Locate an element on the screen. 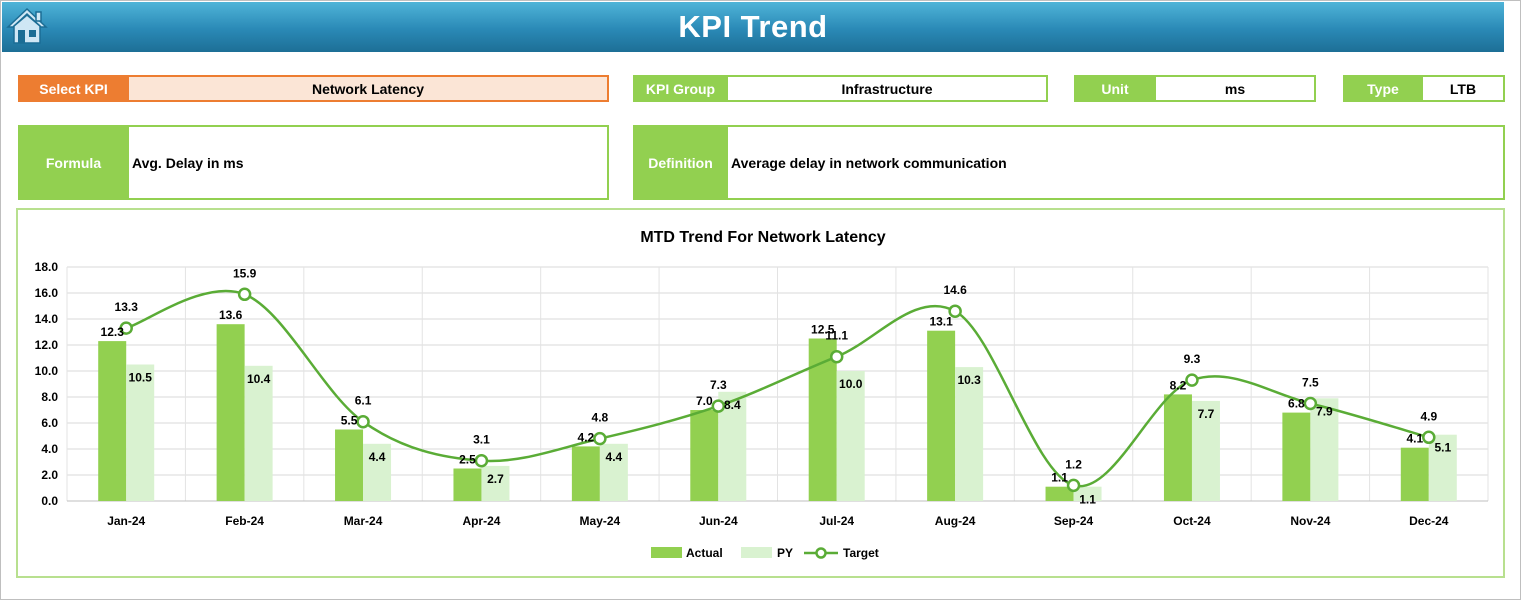 This screenshot has height=600, width=1521. py-data-label: 10.4 is located at coordinates (259, 379).